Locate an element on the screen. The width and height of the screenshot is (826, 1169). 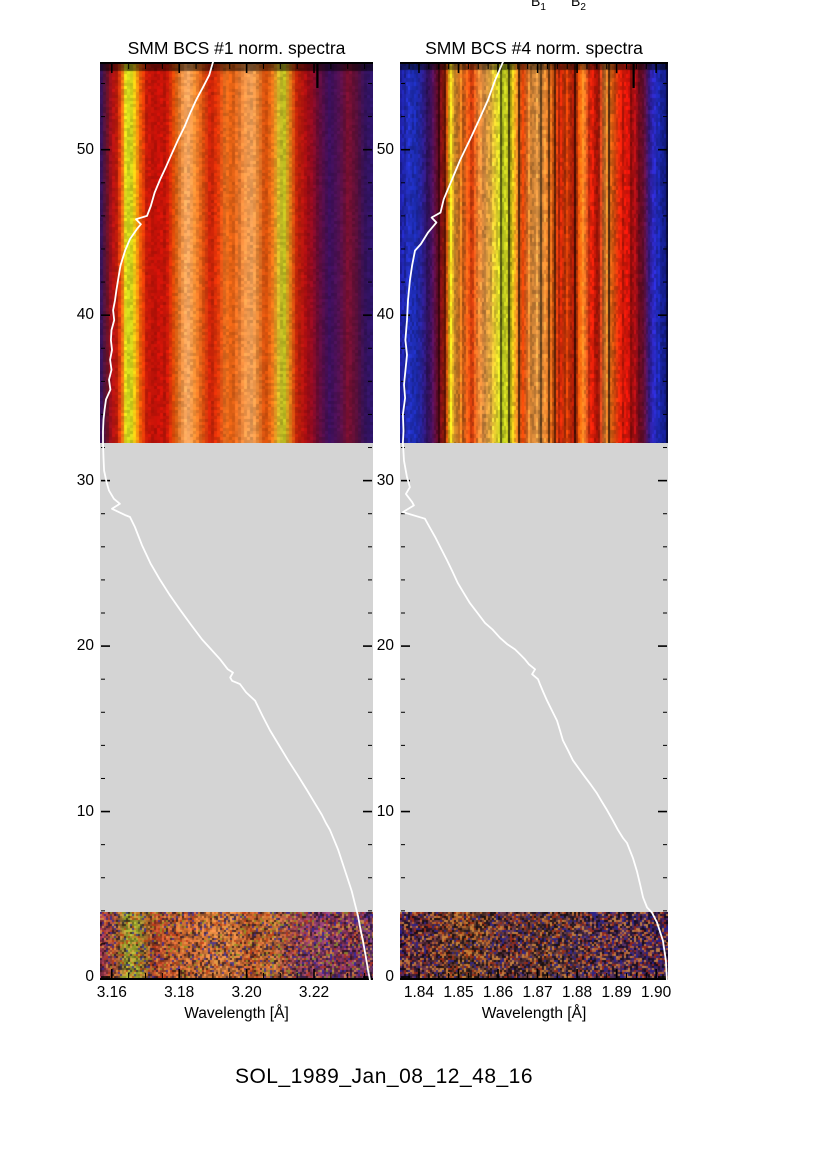
top-label-b2: B2 is located at coordinates (578, 6).